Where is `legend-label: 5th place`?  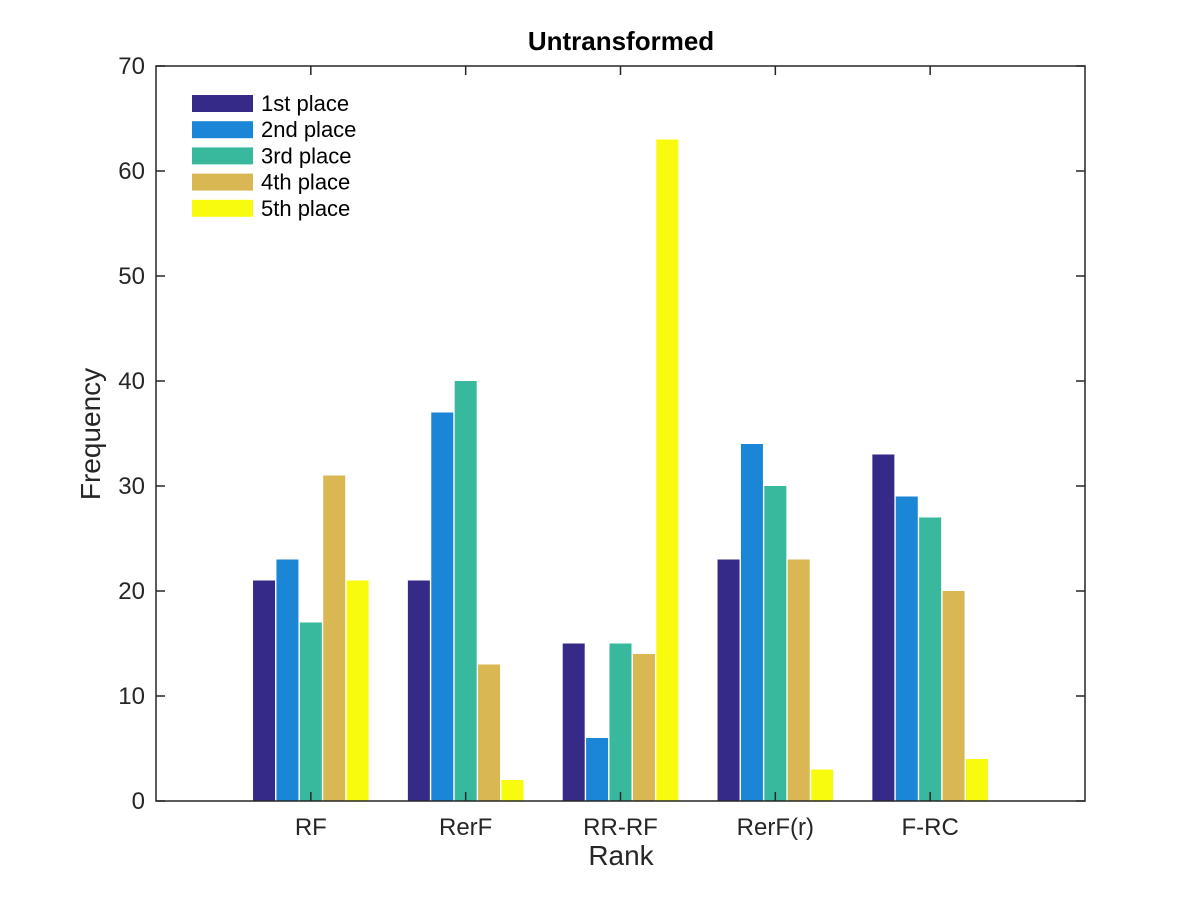
legend-label: 5th place is located at coordinates (305, 208).